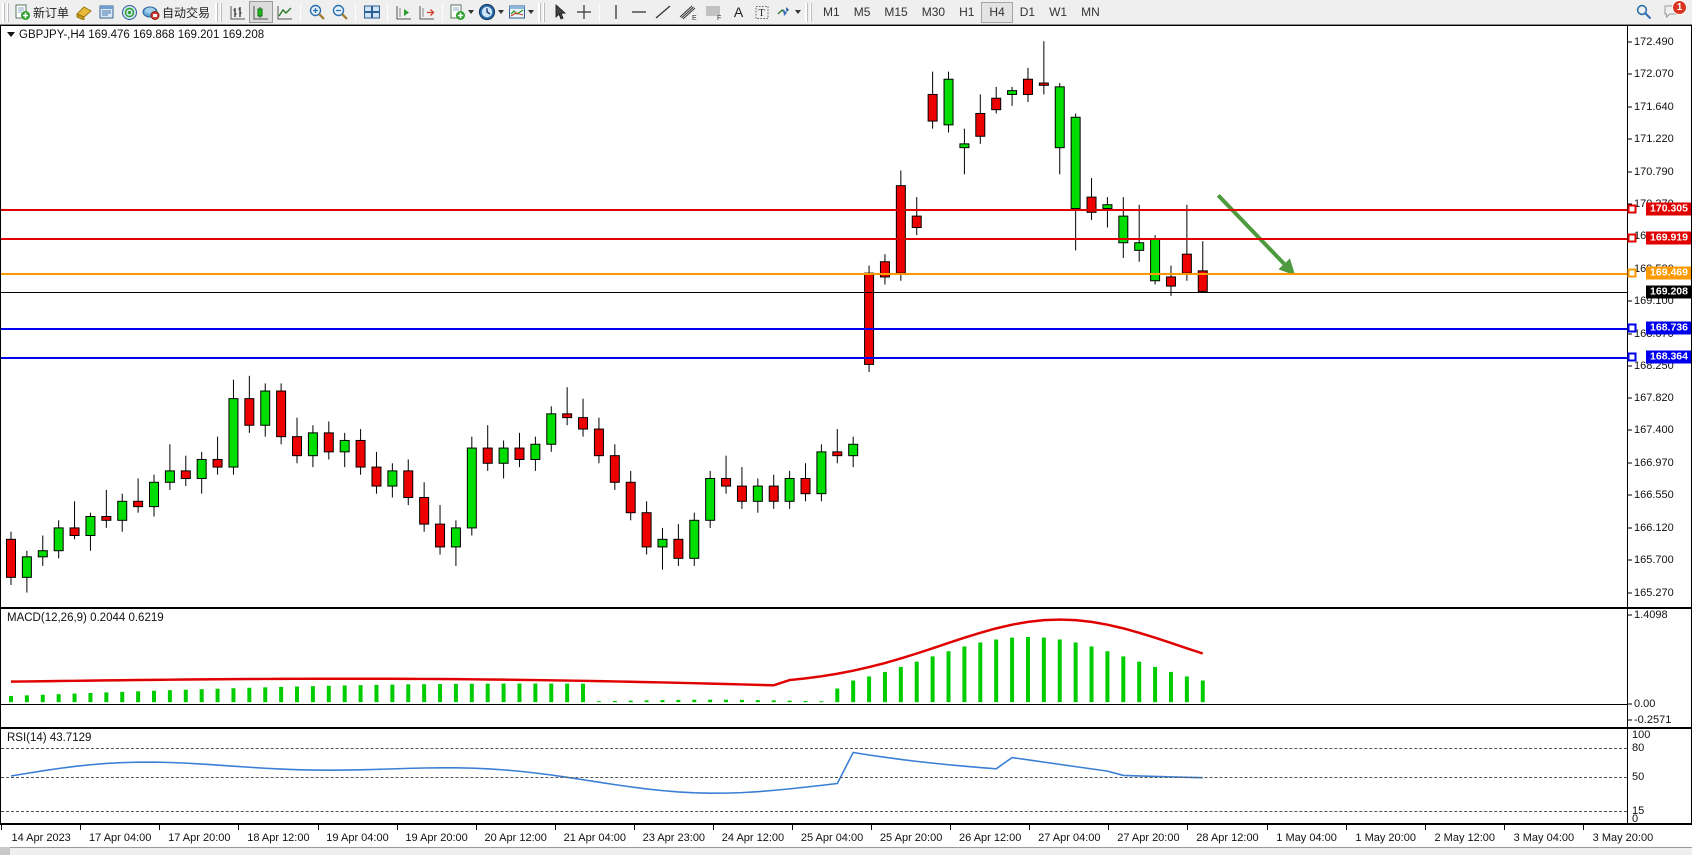 This screenshot has width=1692, height=855. I want to click on down-trend-arrow, so click(1256, 235).